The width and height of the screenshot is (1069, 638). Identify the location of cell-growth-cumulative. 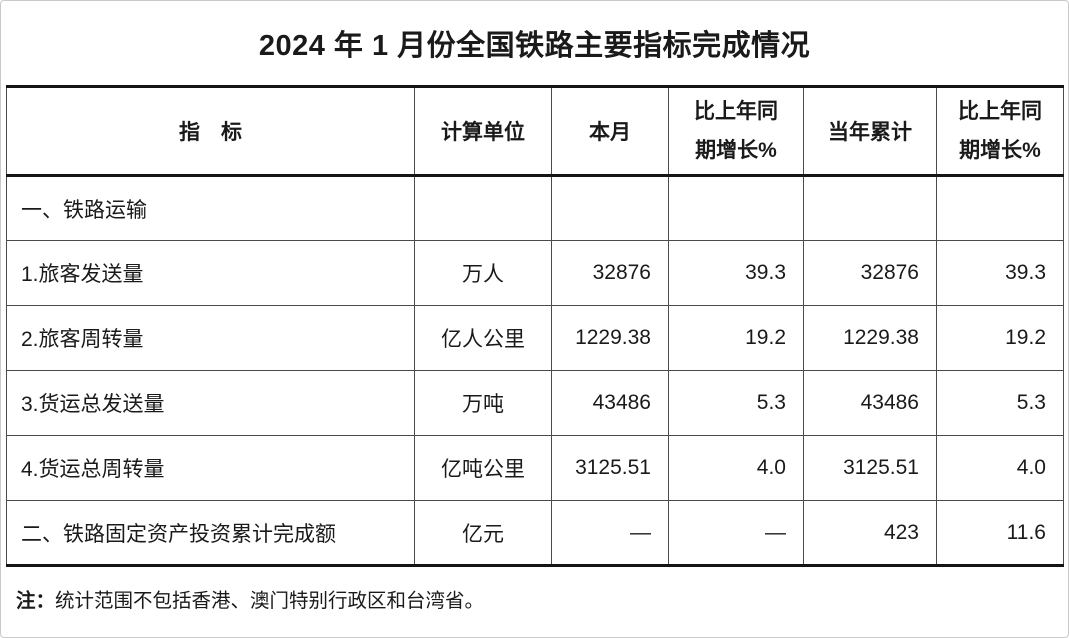
(1000, 208).